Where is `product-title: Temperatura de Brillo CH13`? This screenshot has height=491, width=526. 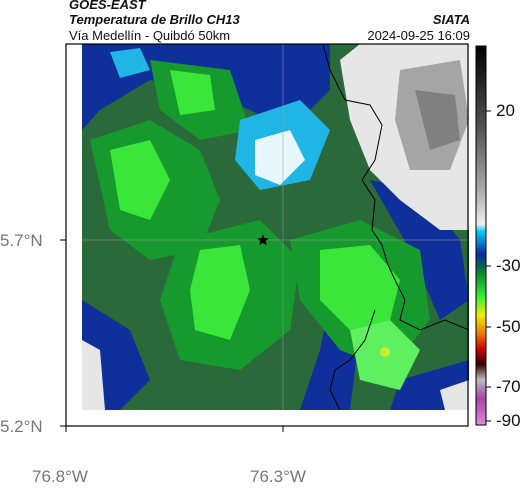 product-title: Temperatura de Brillo CH13 is located at coordinates (154, 19).